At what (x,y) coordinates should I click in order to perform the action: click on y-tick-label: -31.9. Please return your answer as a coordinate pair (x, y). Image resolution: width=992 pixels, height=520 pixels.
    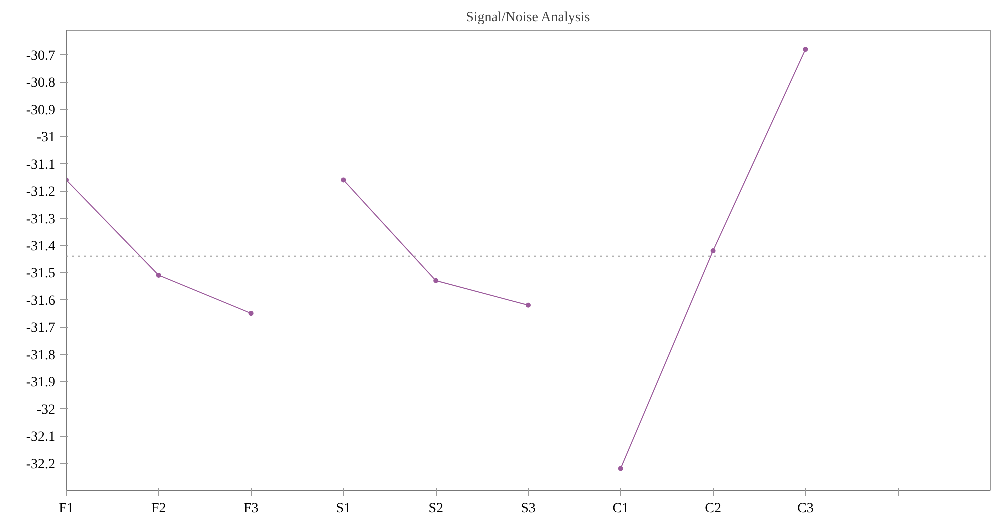
    Looking at the image, I should click on (41, 383).